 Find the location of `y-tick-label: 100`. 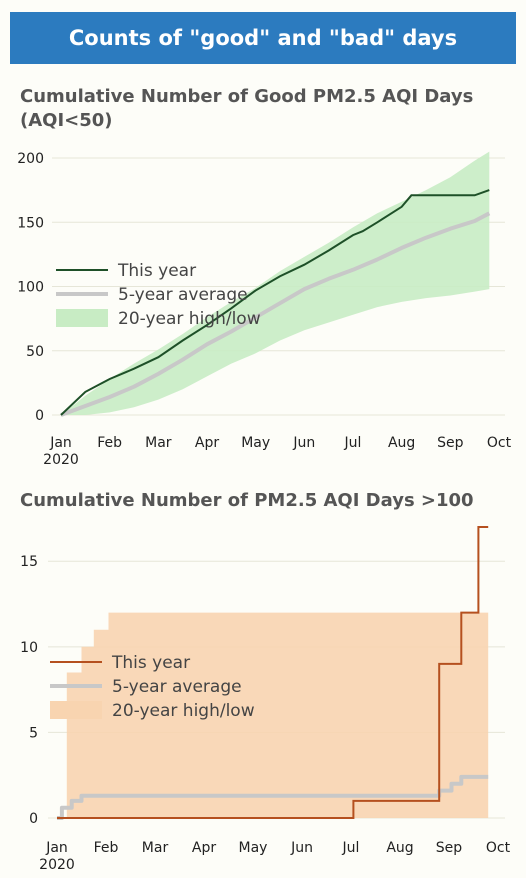

y-tick-label: 100 is located at coordinates (30, 288).